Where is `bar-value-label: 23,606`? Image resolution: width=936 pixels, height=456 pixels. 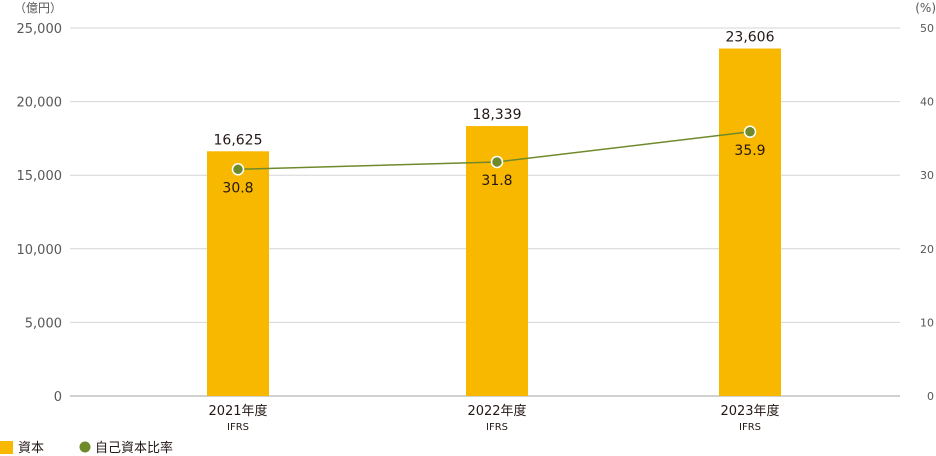 bar-value-label: 23,606 is located at coordinates (750, 38).